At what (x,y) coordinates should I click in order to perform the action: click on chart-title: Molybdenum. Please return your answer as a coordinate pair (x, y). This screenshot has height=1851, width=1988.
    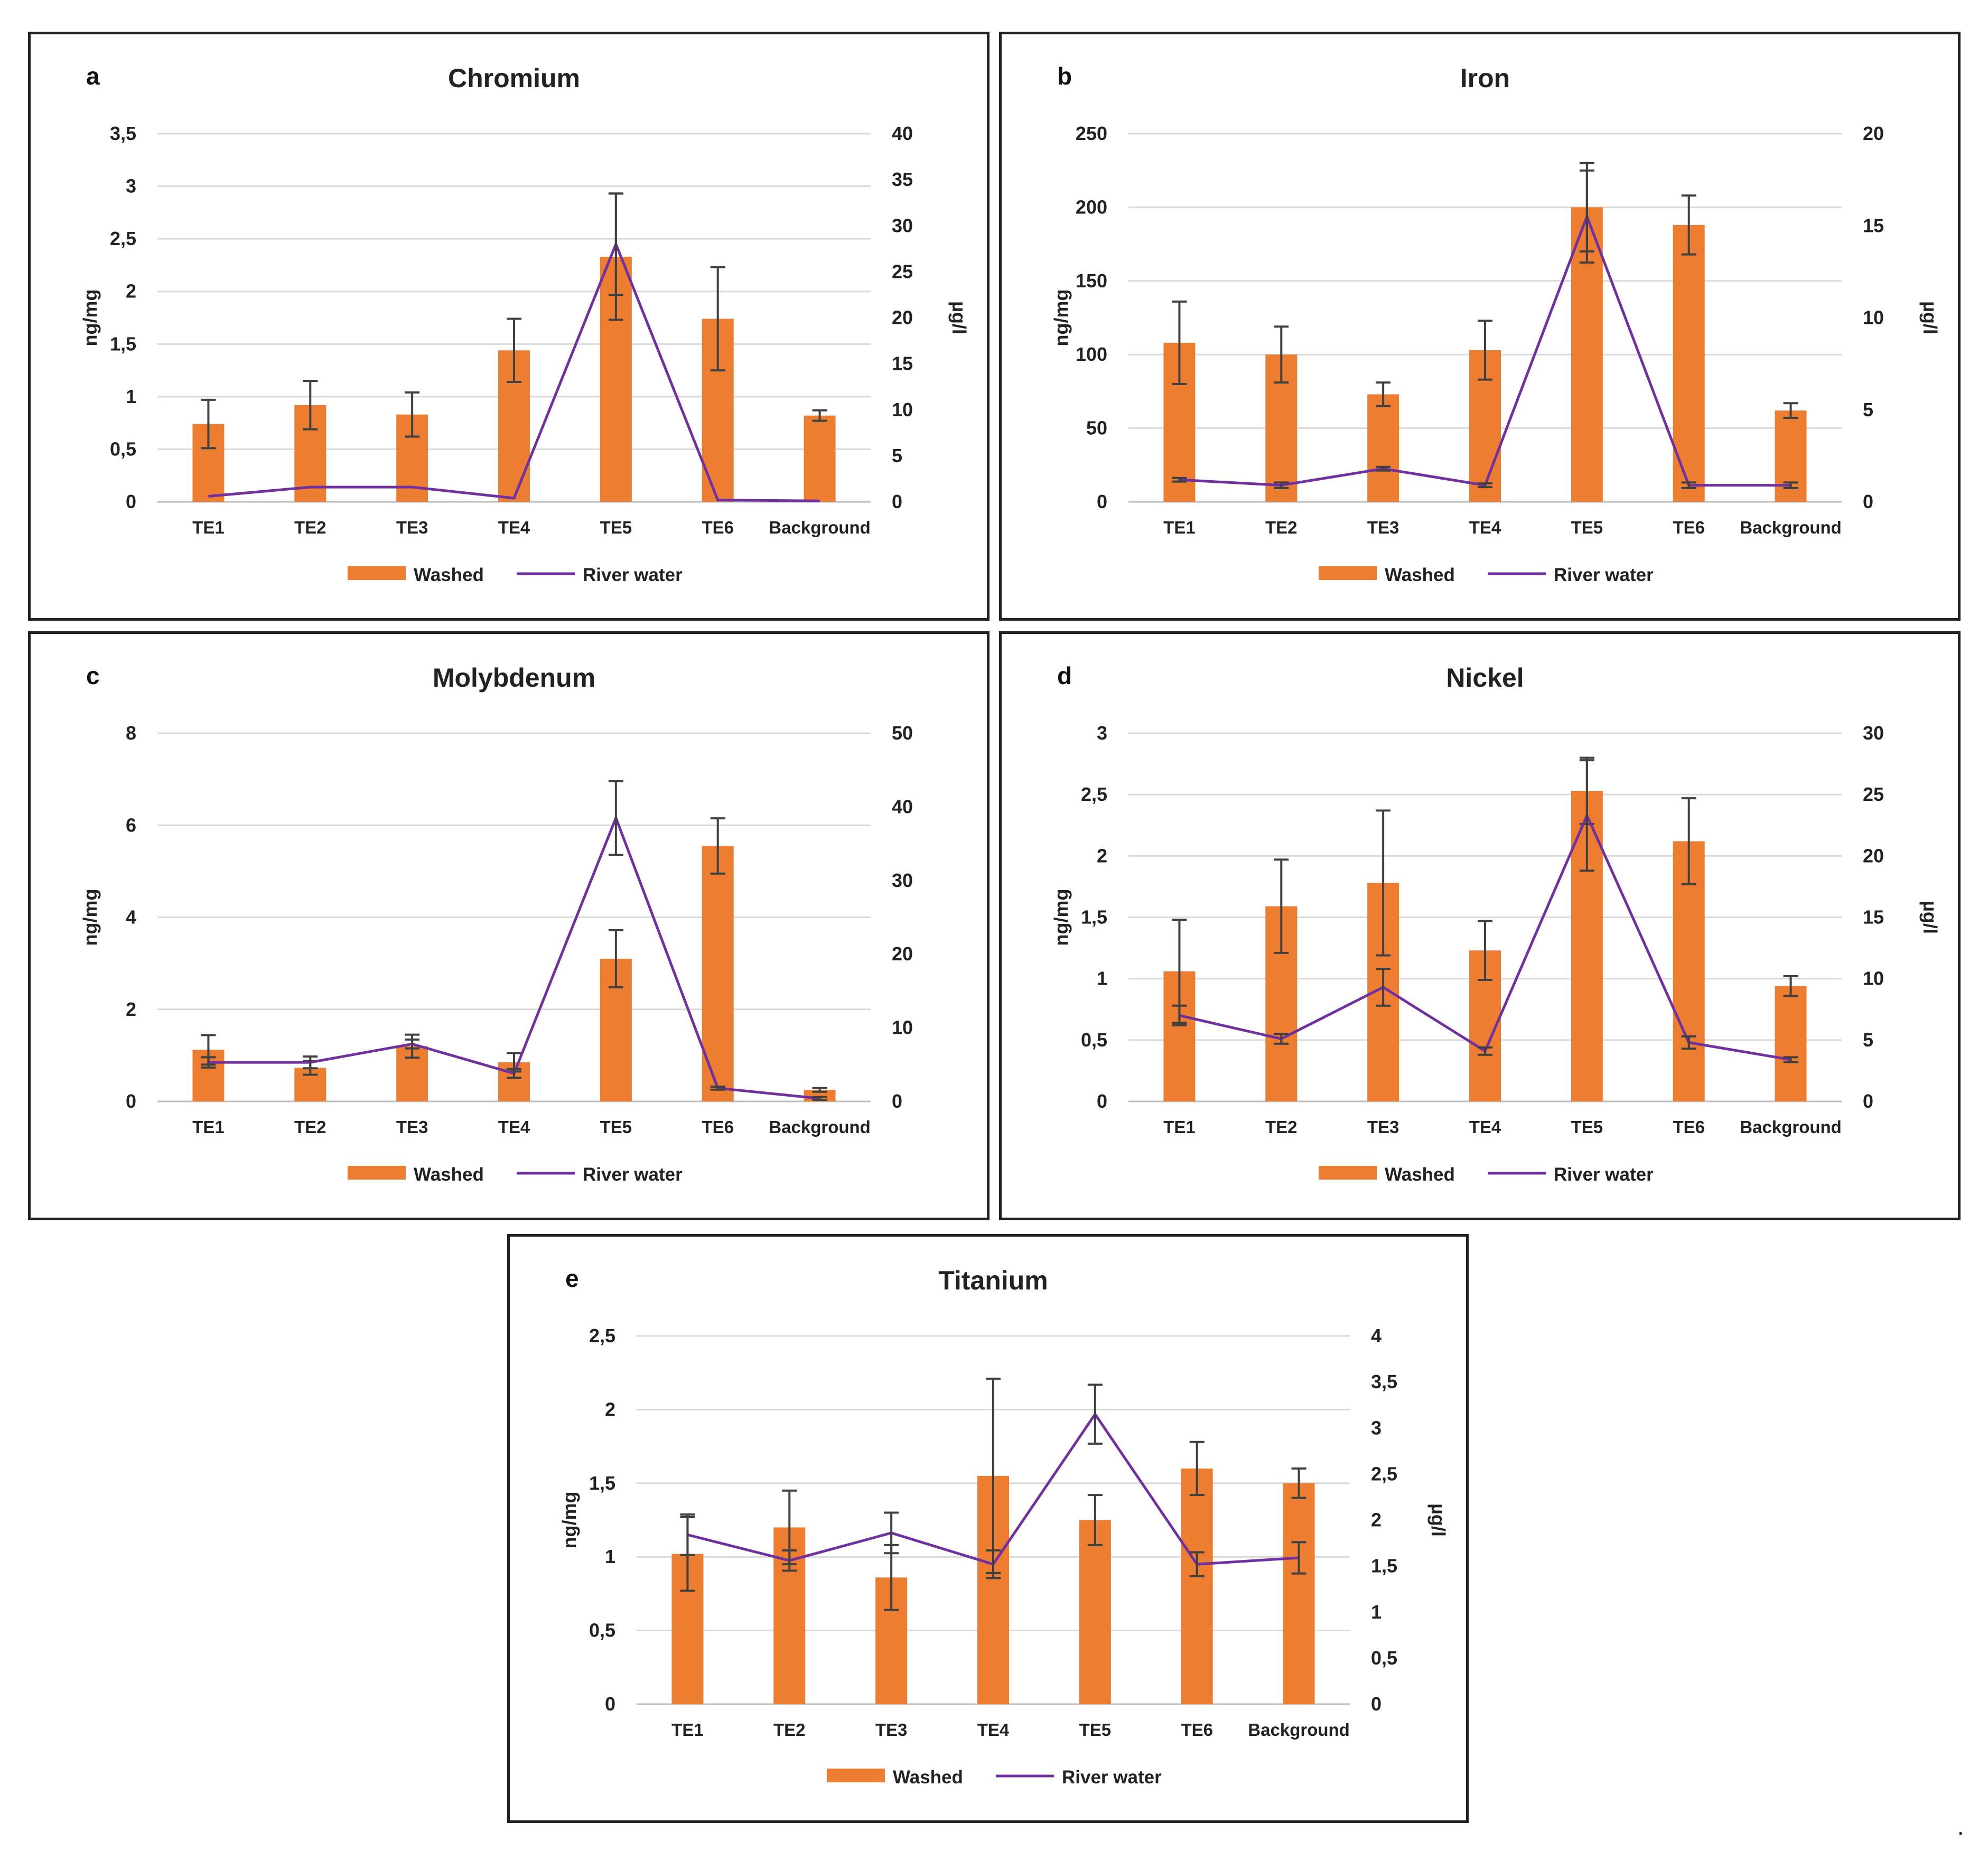
    Looking at the image, I should click on (514, 678).